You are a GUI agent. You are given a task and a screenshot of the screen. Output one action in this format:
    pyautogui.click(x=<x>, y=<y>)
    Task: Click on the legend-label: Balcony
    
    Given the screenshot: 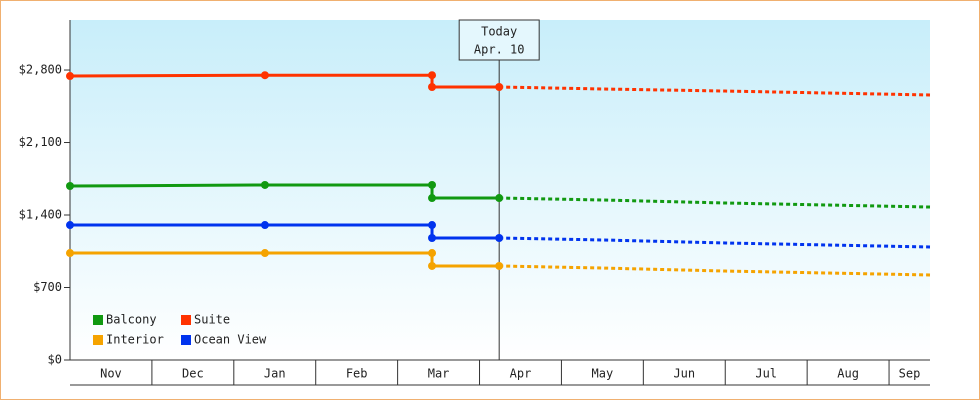 What is the action you would take?
    pyautogui.click(x=131, y=320)
    